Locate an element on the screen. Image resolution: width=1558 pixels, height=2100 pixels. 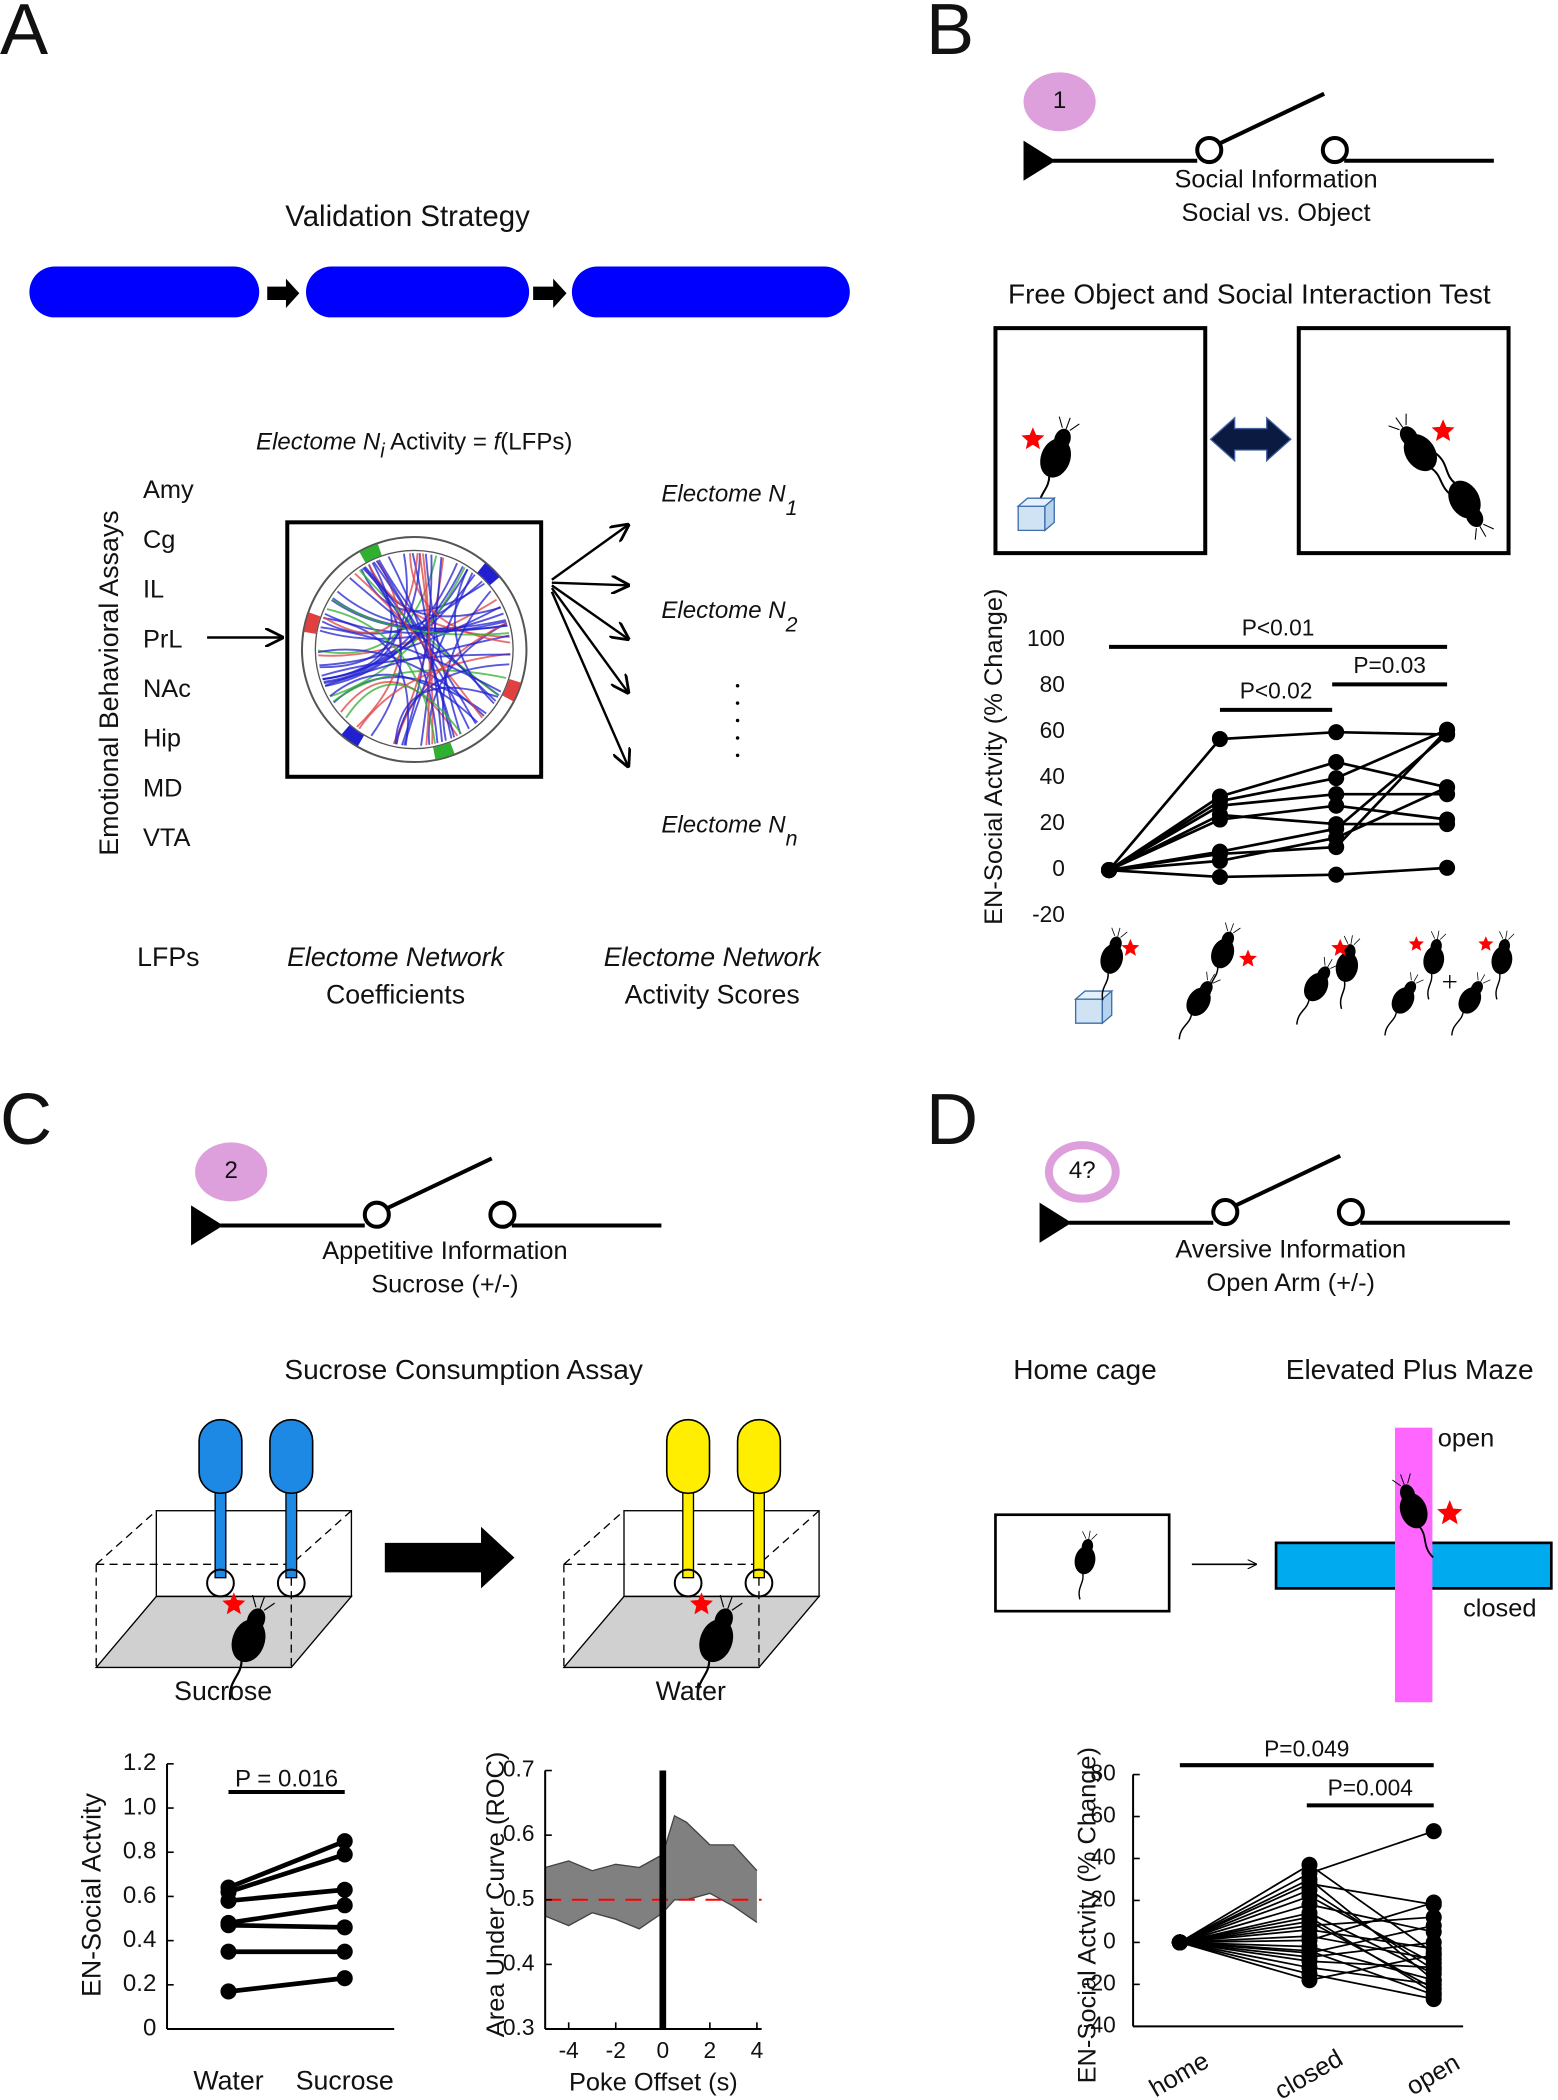
x-tick-label: 2 is located at coordinates (710, 2050).